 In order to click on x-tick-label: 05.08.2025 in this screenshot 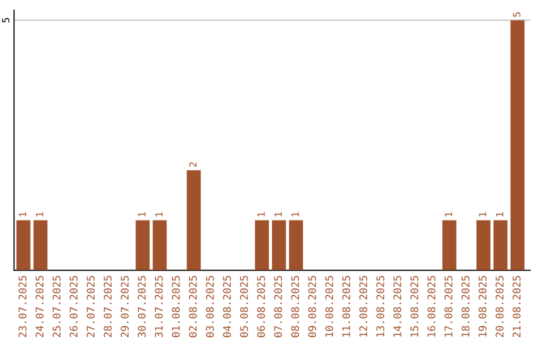, I will do `click(244, 307)`.